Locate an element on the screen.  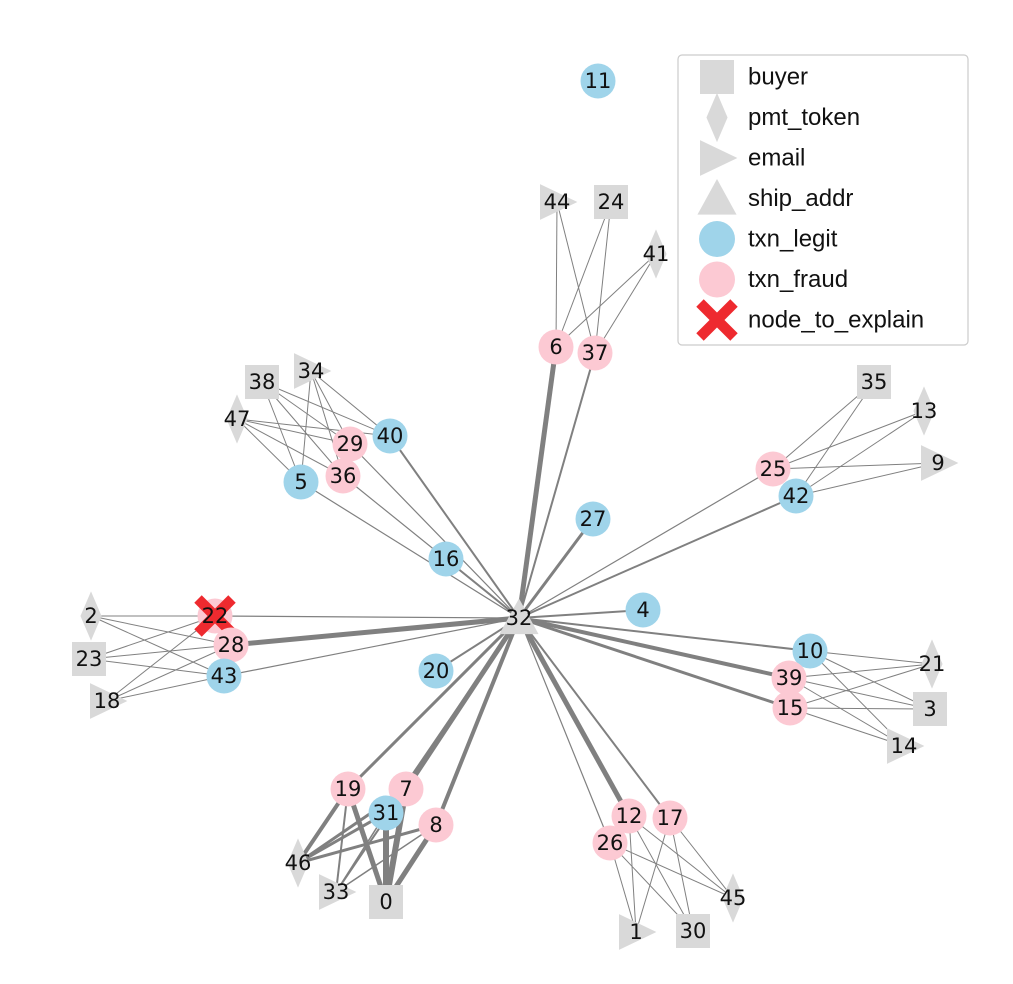
node-label: 14 is located at coordinates (904, 746).